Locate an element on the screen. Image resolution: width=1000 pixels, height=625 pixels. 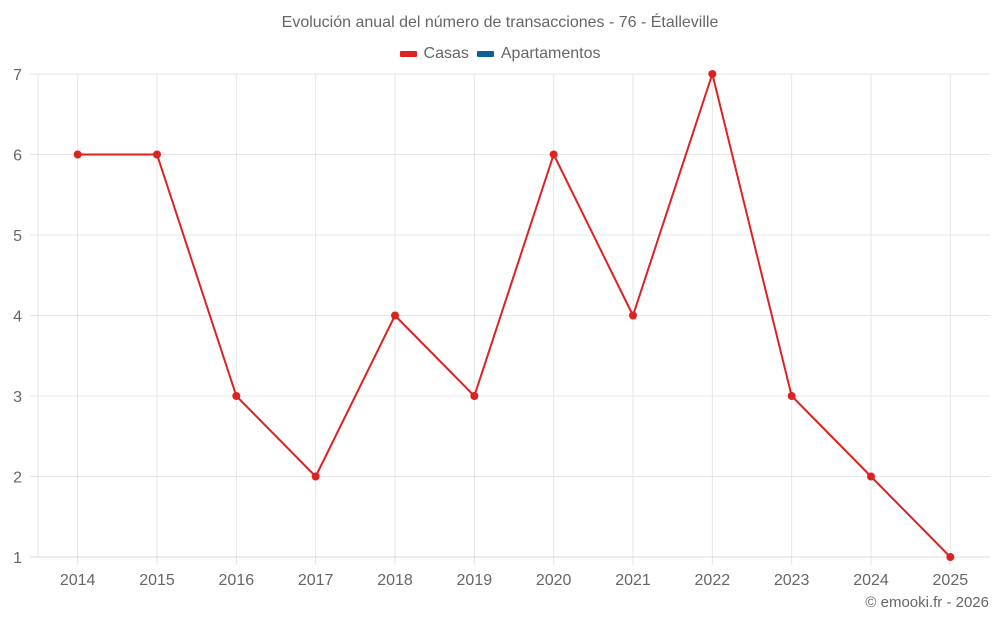
x-tick-label: 2014 is located at coordinates (78, 580).